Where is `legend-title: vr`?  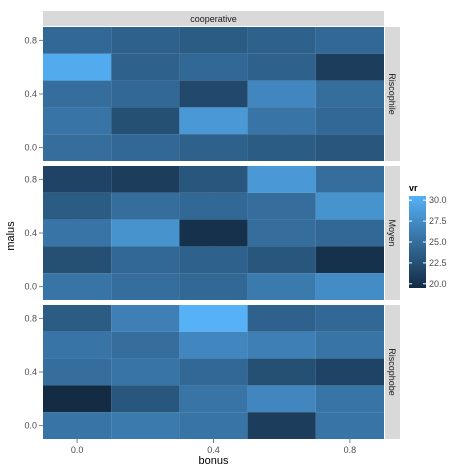
legend-title: vr is located at coordinates (413, 188).